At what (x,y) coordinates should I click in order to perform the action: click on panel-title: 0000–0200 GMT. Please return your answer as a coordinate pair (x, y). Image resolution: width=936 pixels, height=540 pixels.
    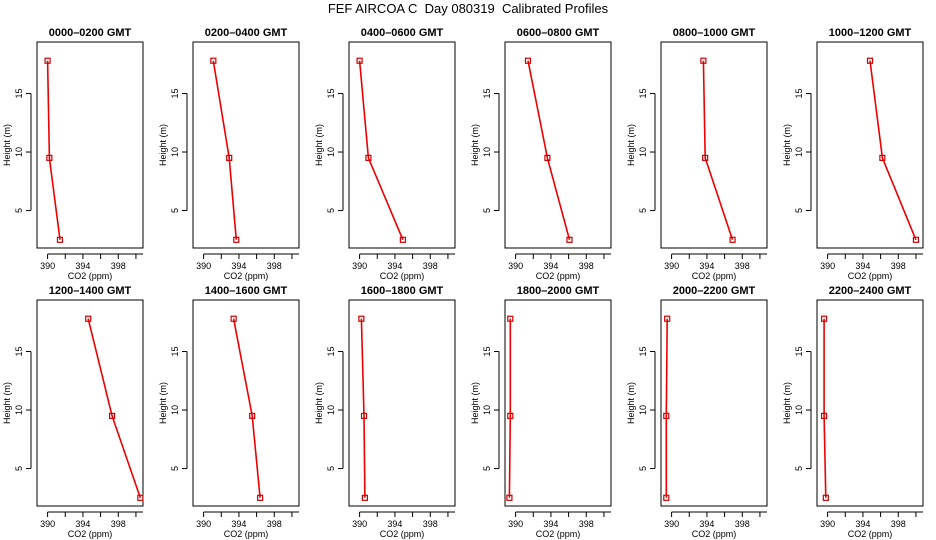
    Looking at the image, I should click on (90, 33).